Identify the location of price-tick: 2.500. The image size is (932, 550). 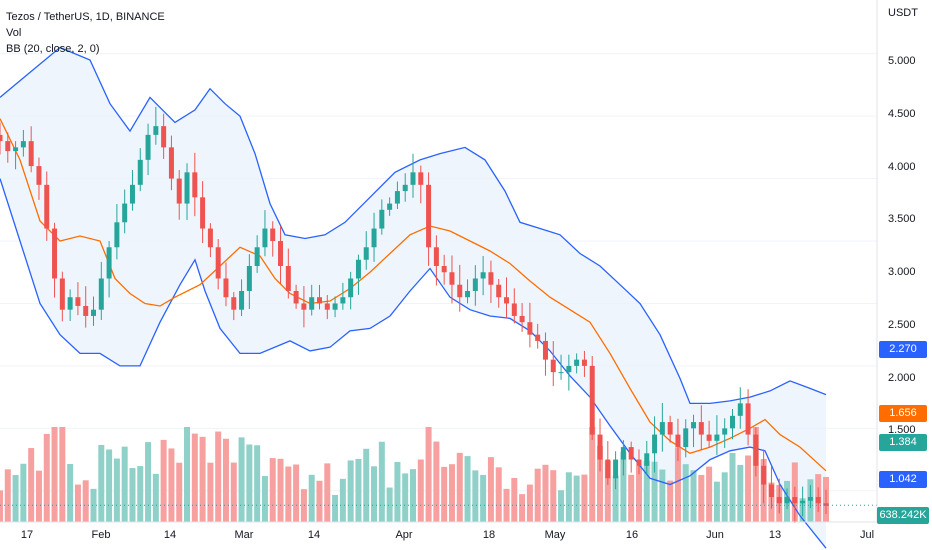
(902, 325).